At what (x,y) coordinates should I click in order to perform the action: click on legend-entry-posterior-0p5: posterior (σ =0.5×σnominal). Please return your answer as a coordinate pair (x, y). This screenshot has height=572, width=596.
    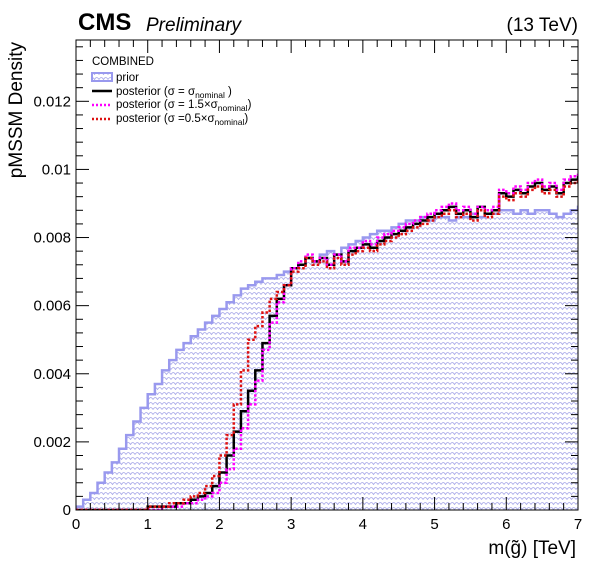
    Looking at the image, I should click on (170, 120).